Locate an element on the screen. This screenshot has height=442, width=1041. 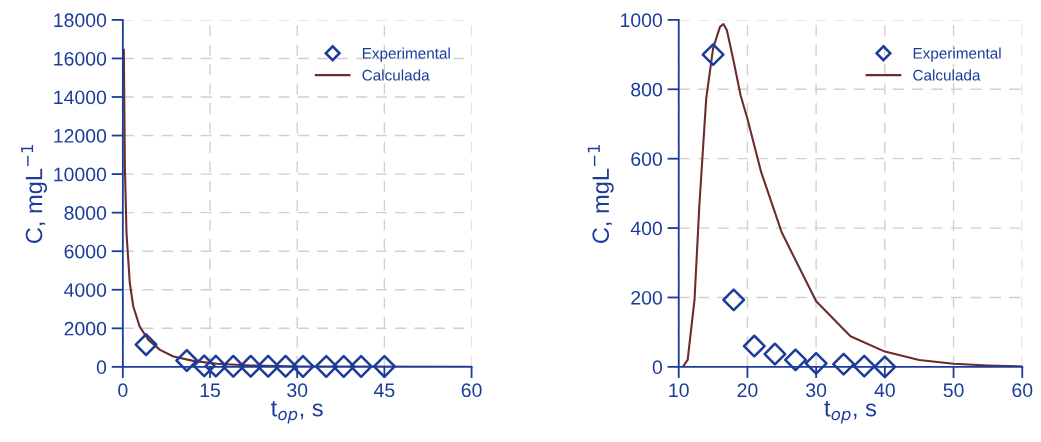
x-tick-label: 0 is located at coordinates (123, 390).